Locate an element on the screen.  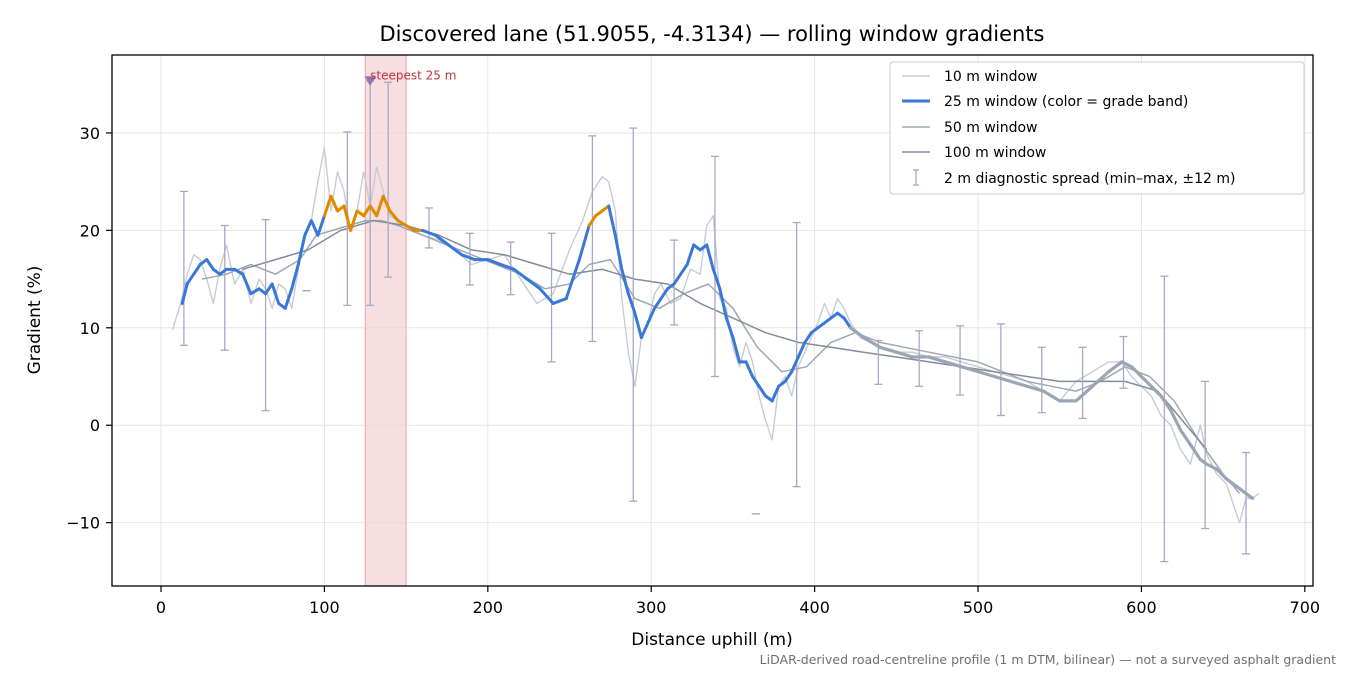
x-tick-label: 600 is located at coordinates (1141, 607).